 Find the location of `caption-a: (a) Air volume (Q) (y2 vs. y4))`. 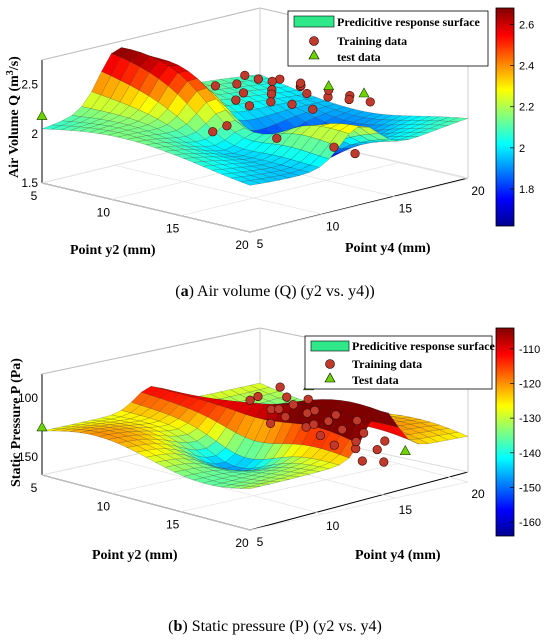

caption-a: (a) Air volume (Q) (y2 vs. y4)) is located at coordinates (275, 291).